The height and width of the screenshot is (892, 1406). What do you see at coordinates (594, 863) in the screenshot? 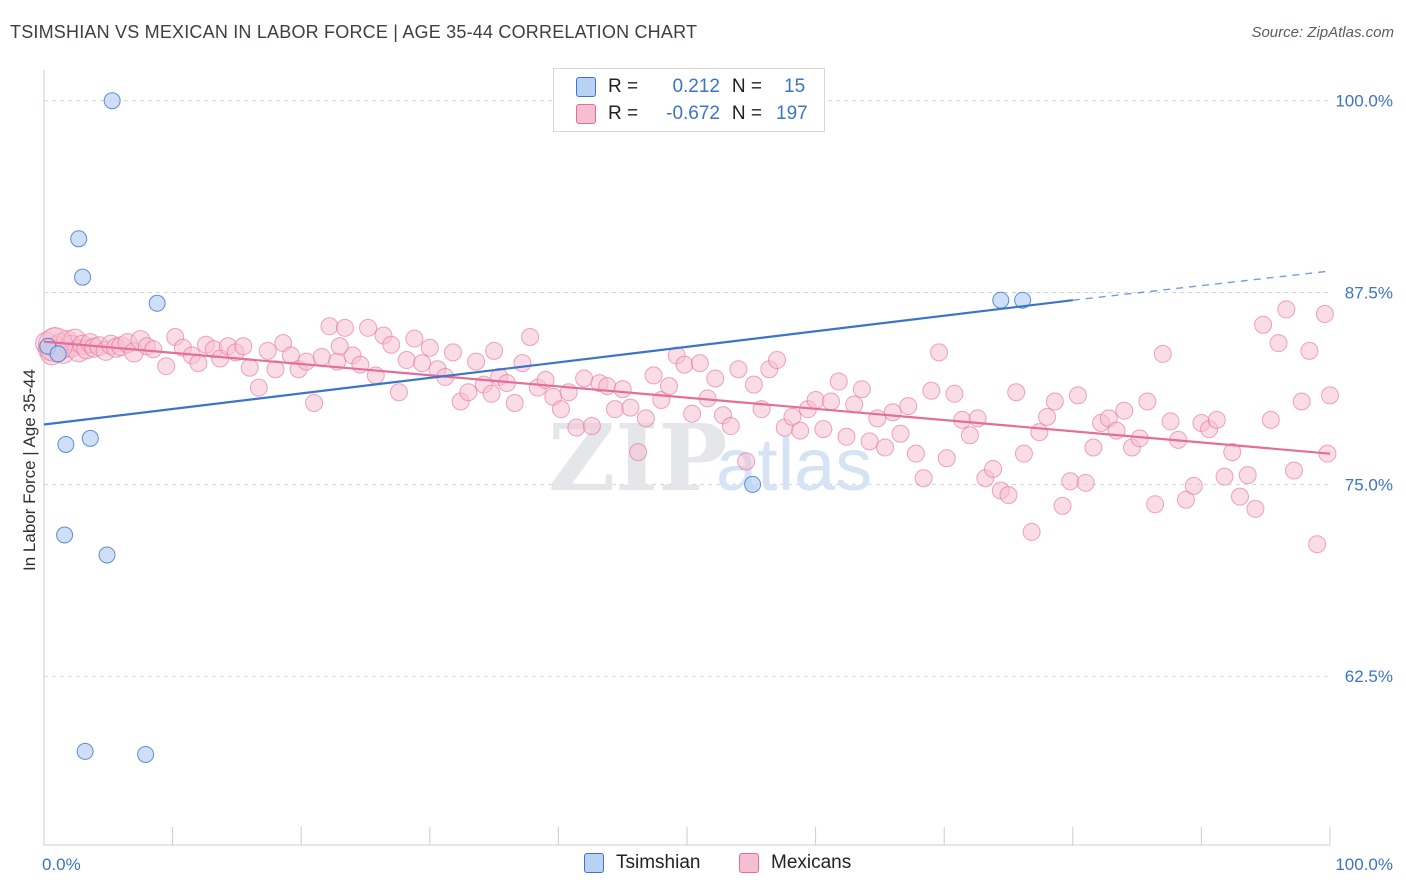
I see `tsimshian-swatch` at bounding box center [594, 863].